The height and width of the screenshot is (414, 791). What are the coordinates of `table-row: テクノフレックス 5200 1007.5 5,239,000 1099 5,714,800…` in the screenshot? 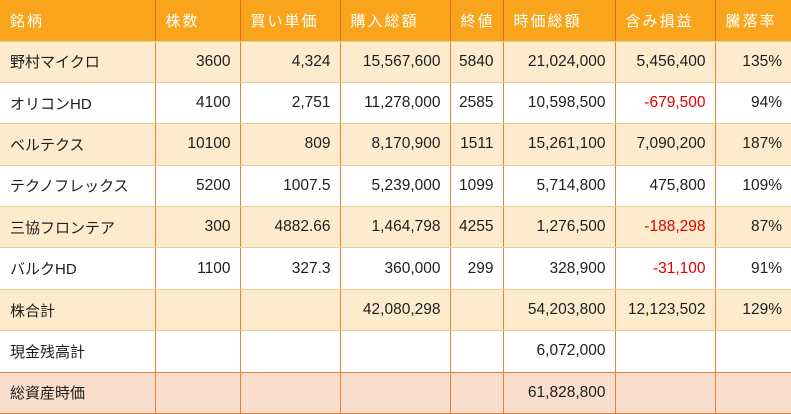 It's located at (395, 186).